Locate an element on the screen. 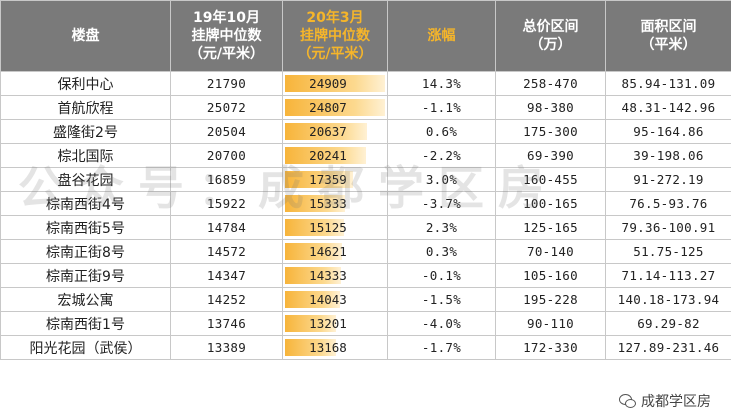  cell-area: 69.29-82 is located at coordinates (668, 323).